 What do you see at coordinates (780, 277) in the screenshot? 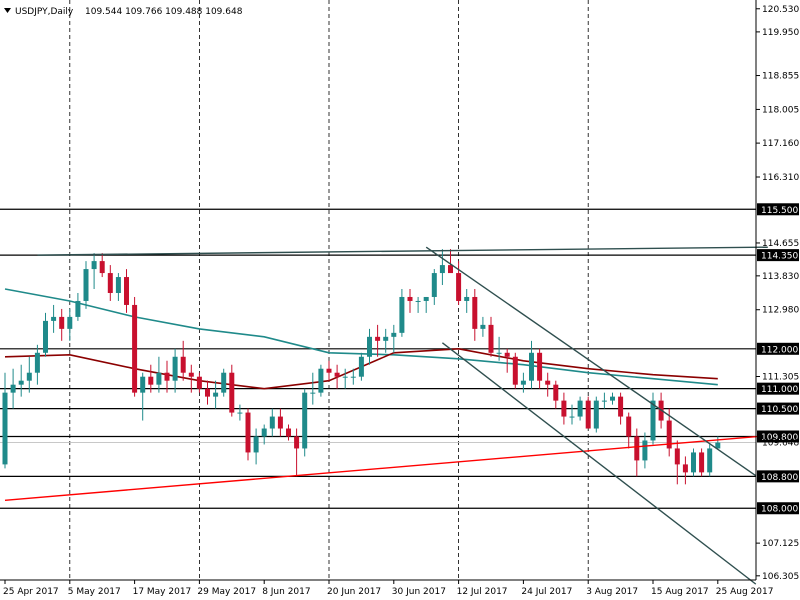
I see `price-tick-label: 113.830` at bounding box center [780, 277].